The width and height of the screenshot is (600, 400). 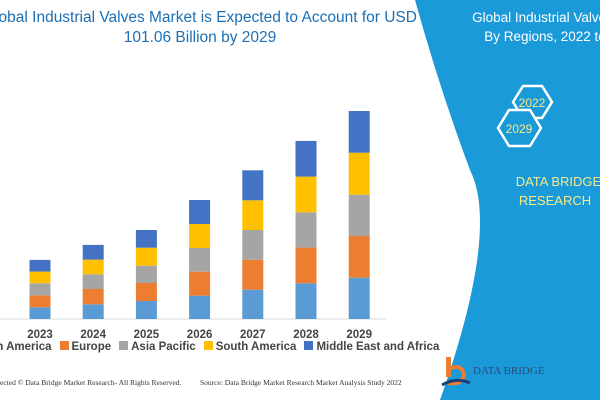 I want to click on legend-label: rth America, so click(x=26, y=347).